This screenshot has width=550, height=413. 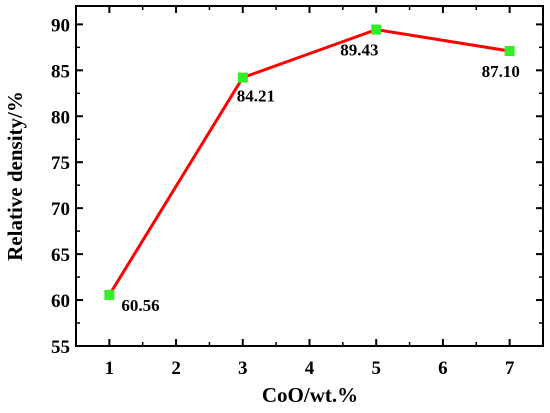 What do you see at coordinates (510, 368) in the screenshot?
I see `x-tick-label: 7` at bounding box center [510, 368].